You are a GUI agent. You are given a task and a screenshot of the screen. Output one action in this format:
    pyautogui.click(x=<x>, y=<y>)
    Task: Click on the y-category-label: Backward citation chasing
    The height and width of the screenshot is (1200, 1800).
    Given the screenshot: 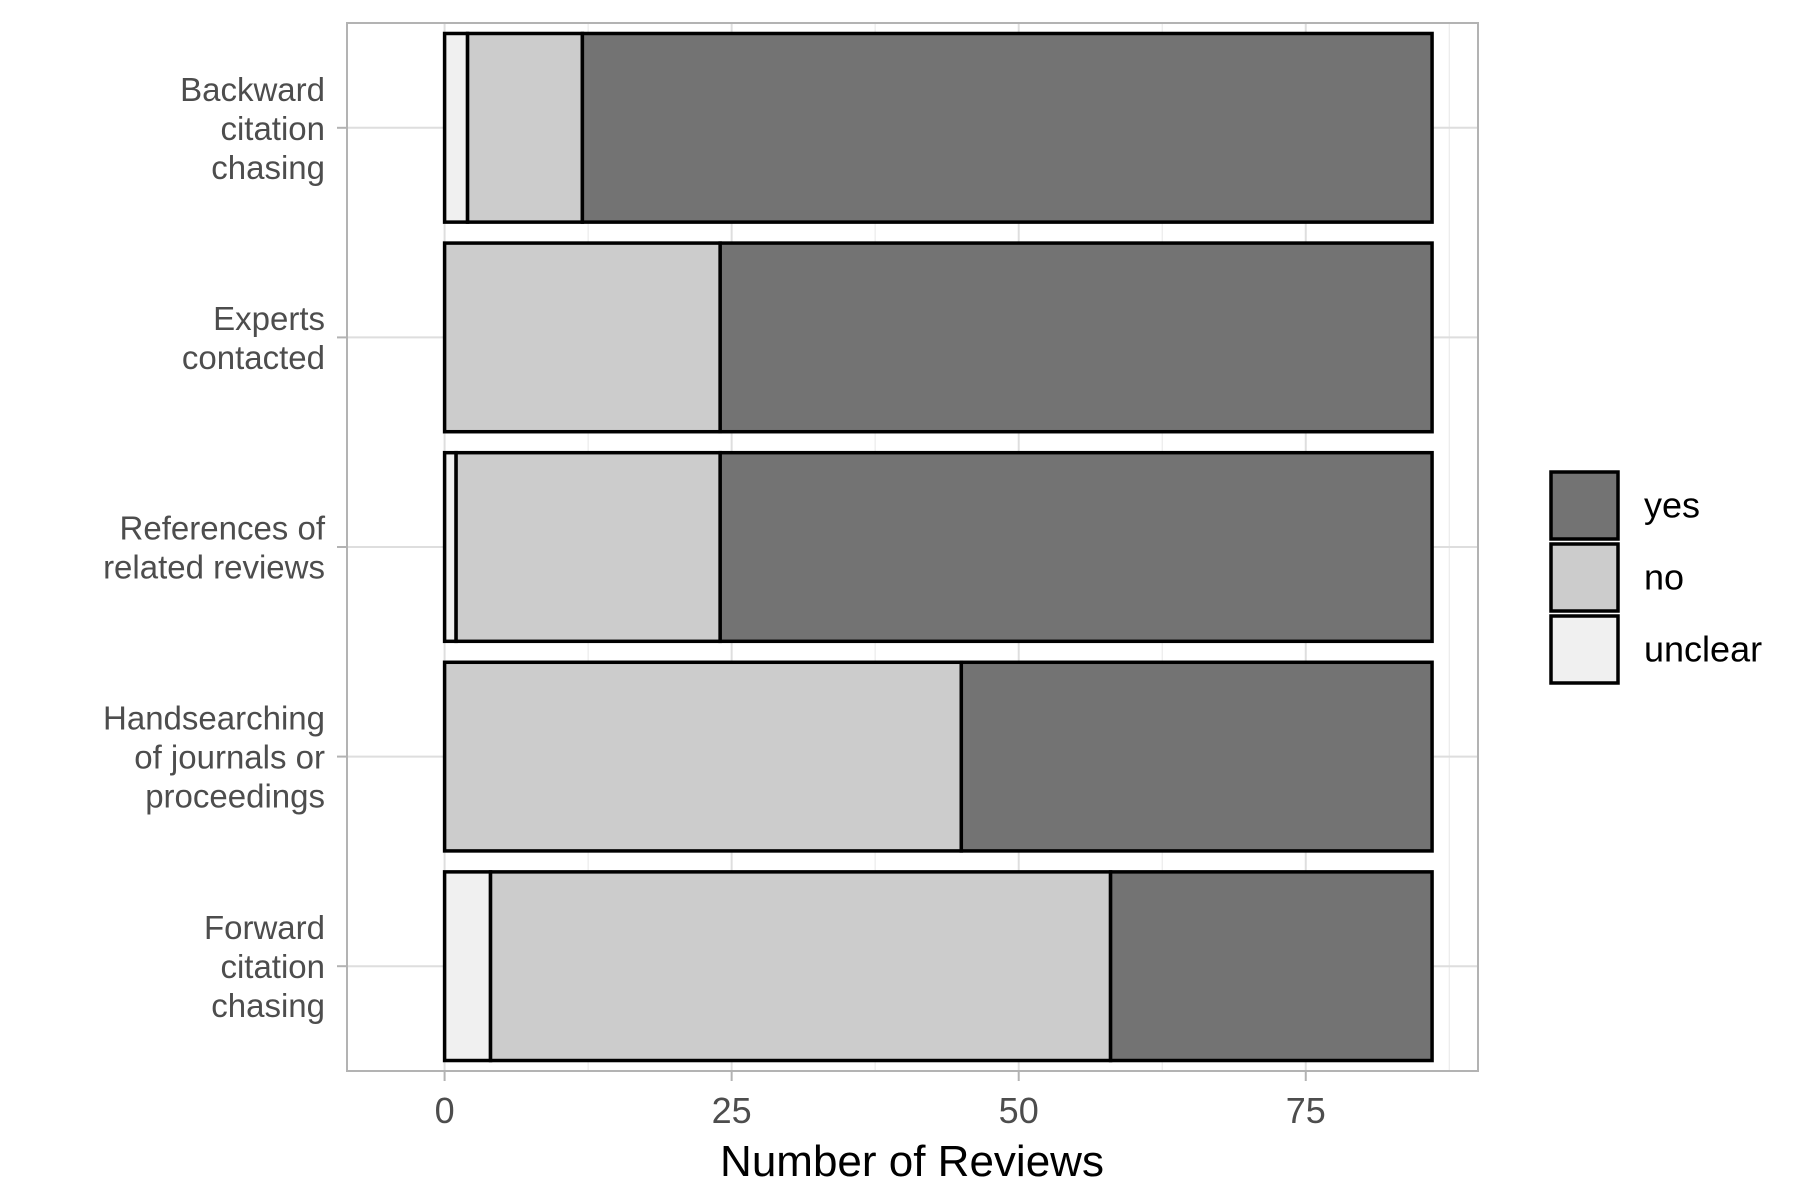 What is the action you would take?
    pyautogui.click(x=252, y=128)
    